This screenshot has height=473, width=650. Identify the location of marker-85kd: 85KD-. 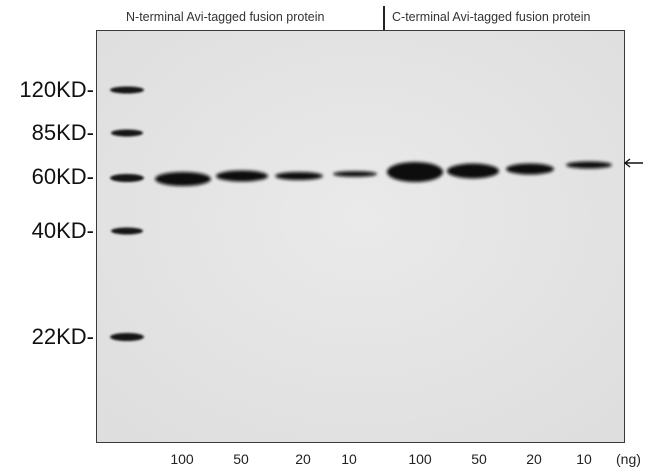
(62, 132).